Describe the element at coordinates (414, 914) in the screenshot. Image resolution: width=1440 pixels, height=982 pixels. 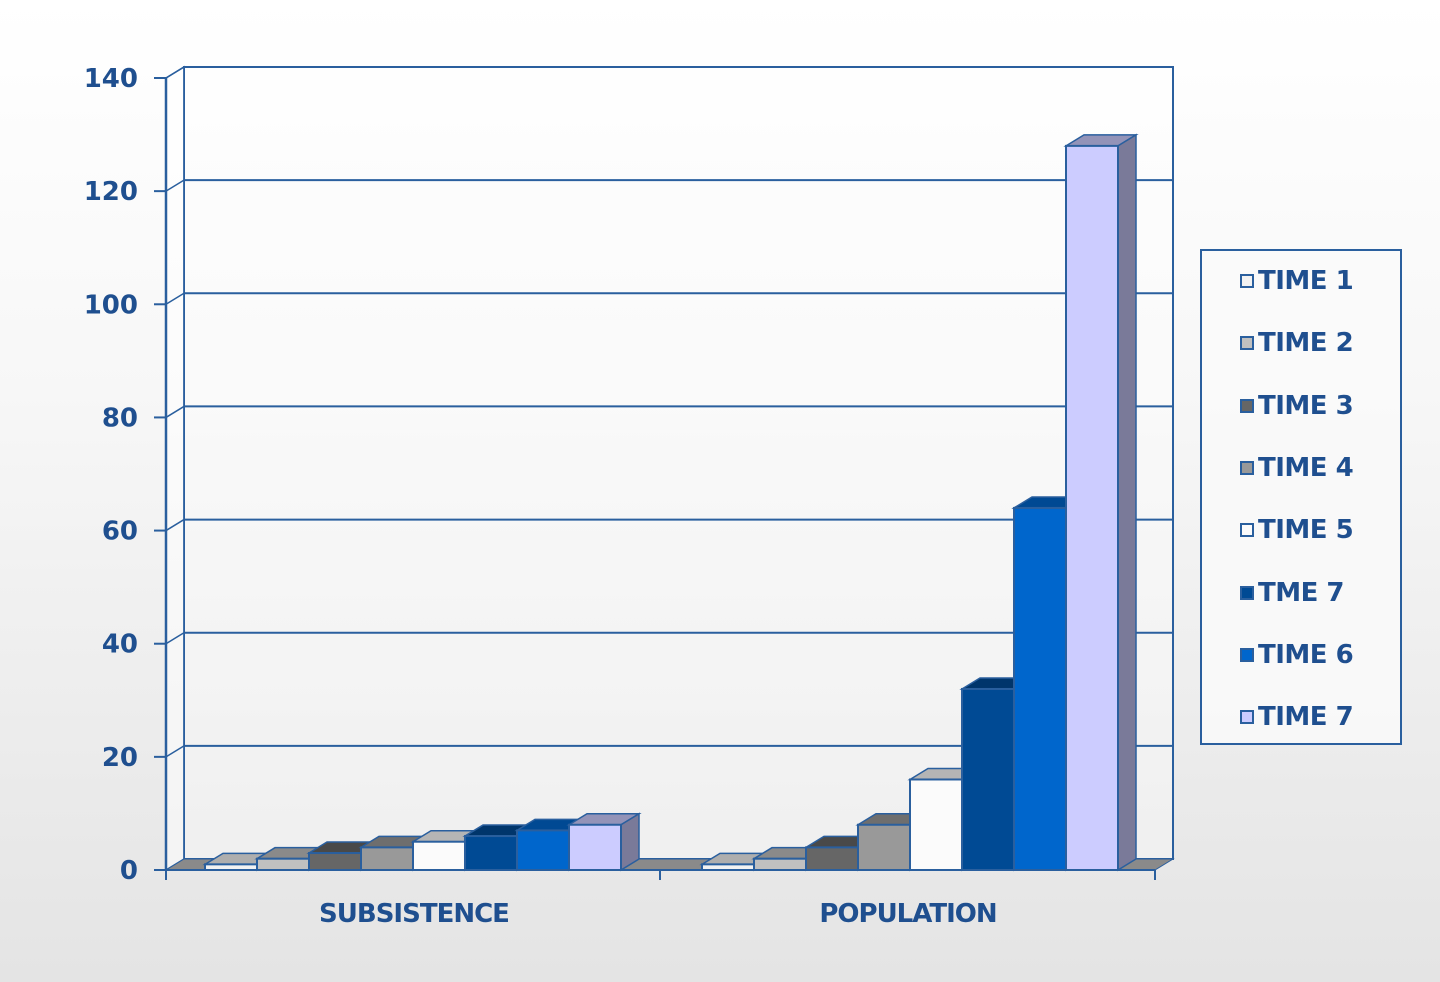
I see `category-label-subsistence: SUBSISTENCE` at that location.